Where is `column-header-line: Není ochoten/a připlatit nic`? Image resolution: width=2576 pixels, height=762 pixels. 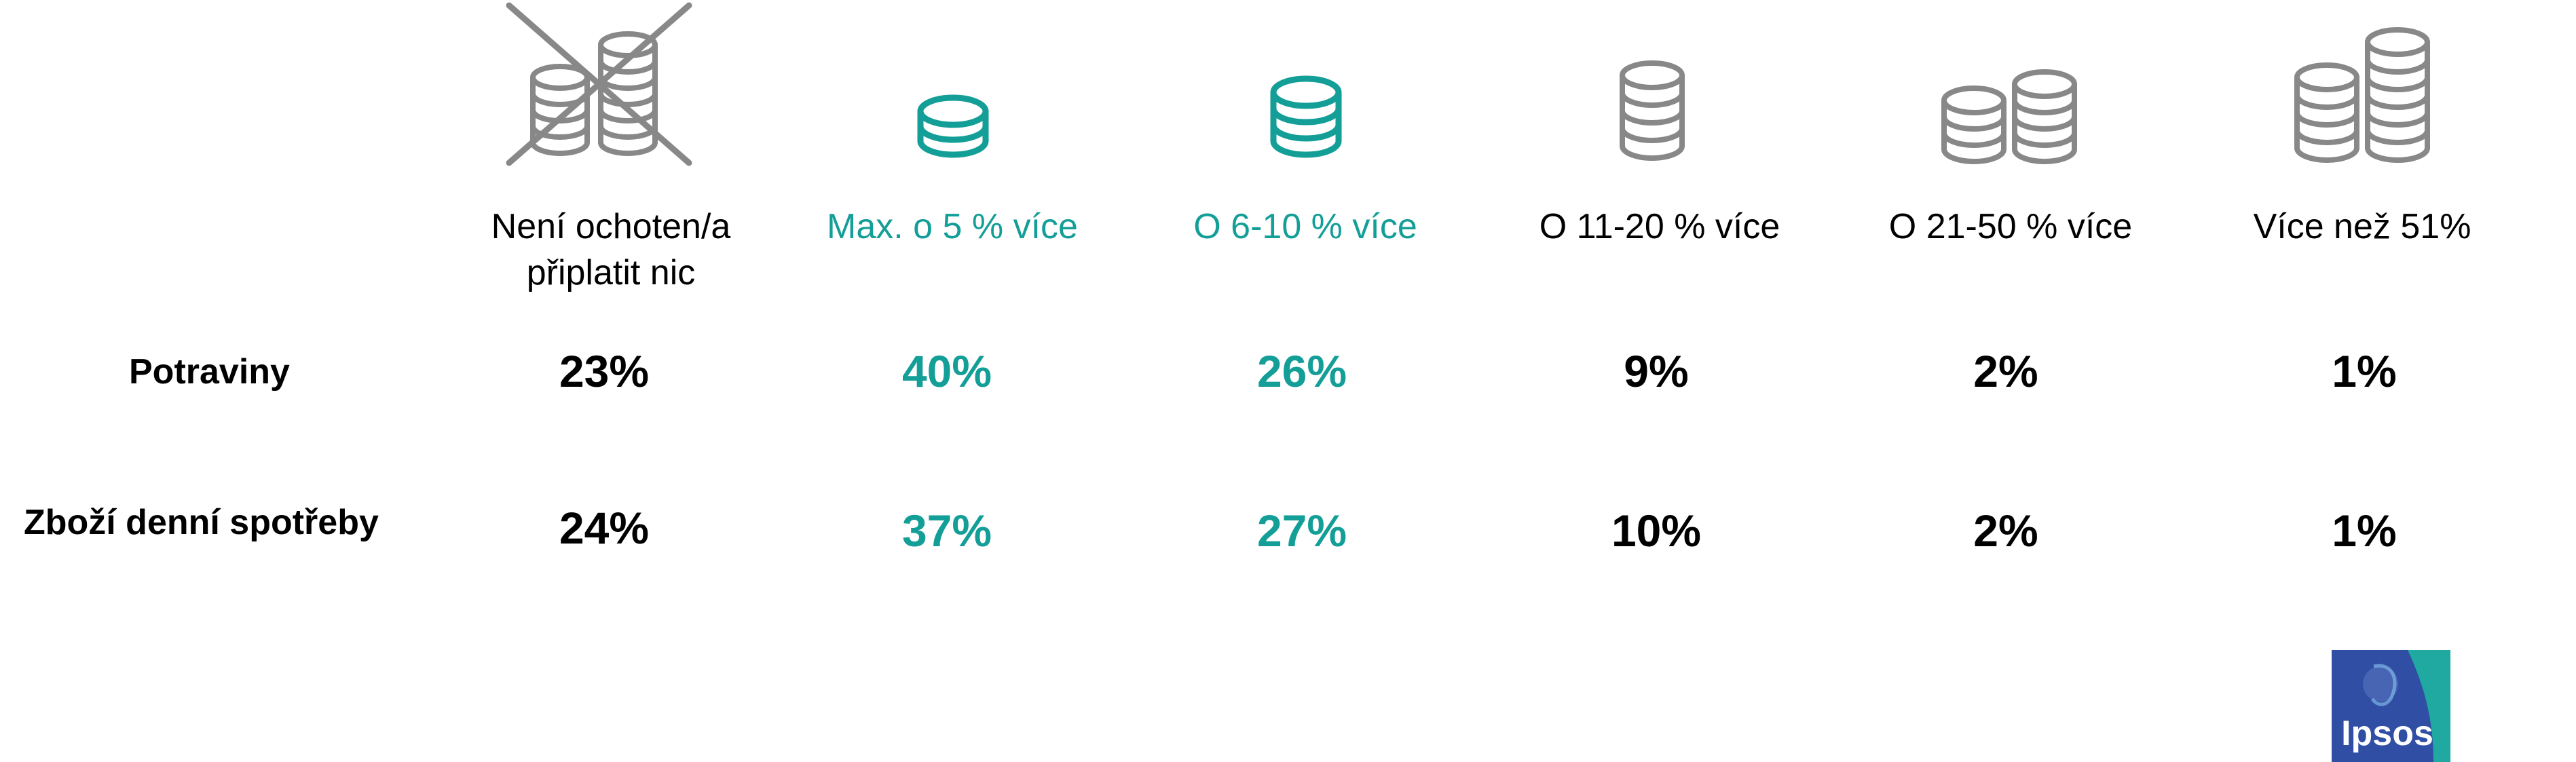
column-header-line: Není ochoten/a připlatit nic is located at coordinates (611, 250).